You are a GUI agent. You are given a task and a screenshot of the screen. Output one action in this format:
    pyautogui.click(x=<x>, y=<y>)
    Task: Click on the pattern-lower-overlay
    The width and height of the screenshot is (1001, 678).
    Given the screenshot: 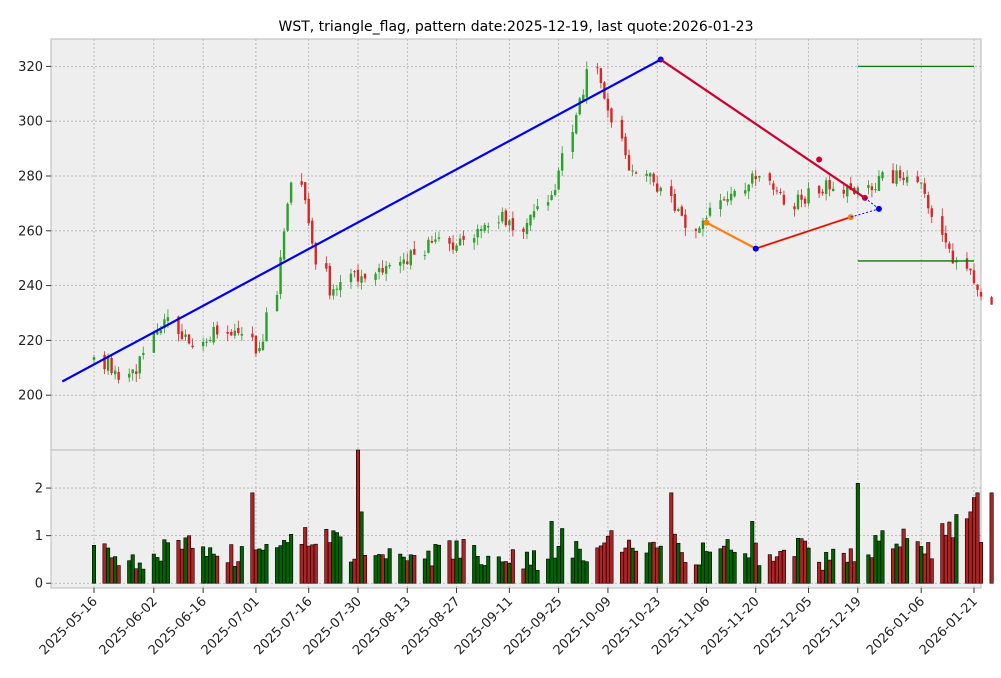 What is the action you would take?
    pyautogui.click(x=803, y=233)
    